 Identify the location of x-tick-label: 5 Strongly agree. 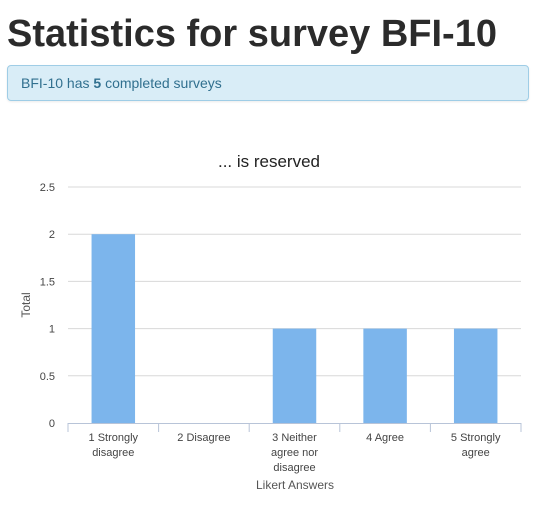
(476, 445).